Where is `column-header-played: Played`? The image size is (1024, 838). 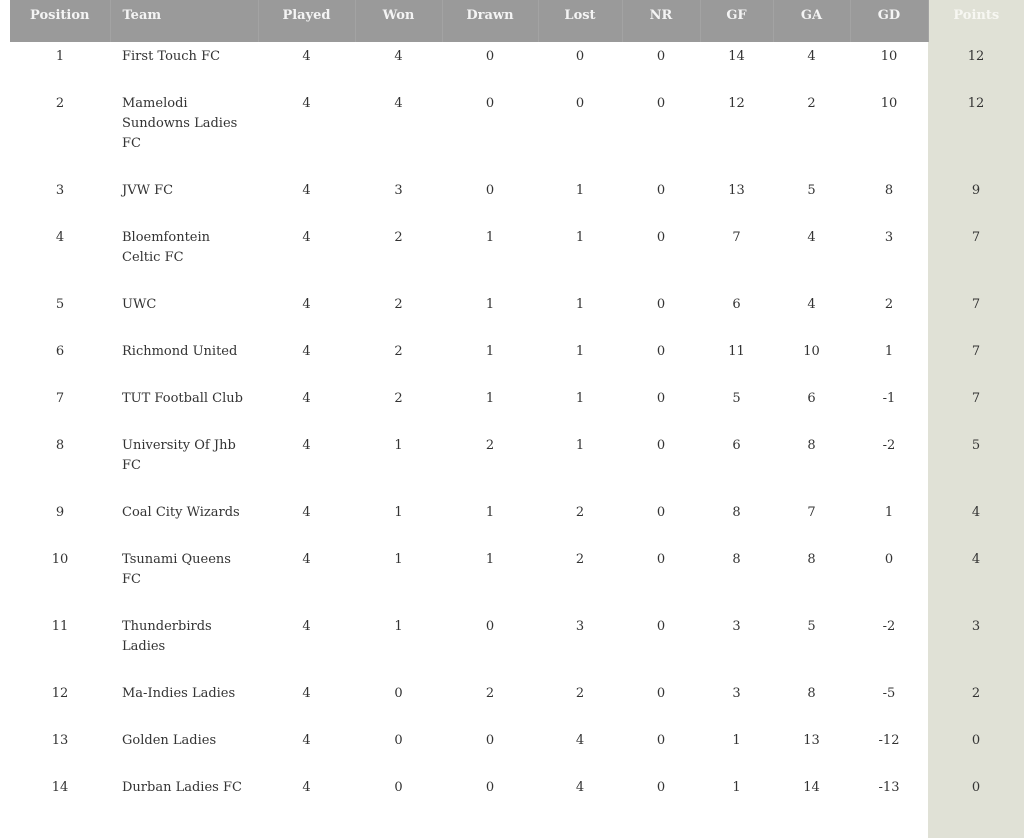 column-header-played: Played is located at coordinates (307, 21).